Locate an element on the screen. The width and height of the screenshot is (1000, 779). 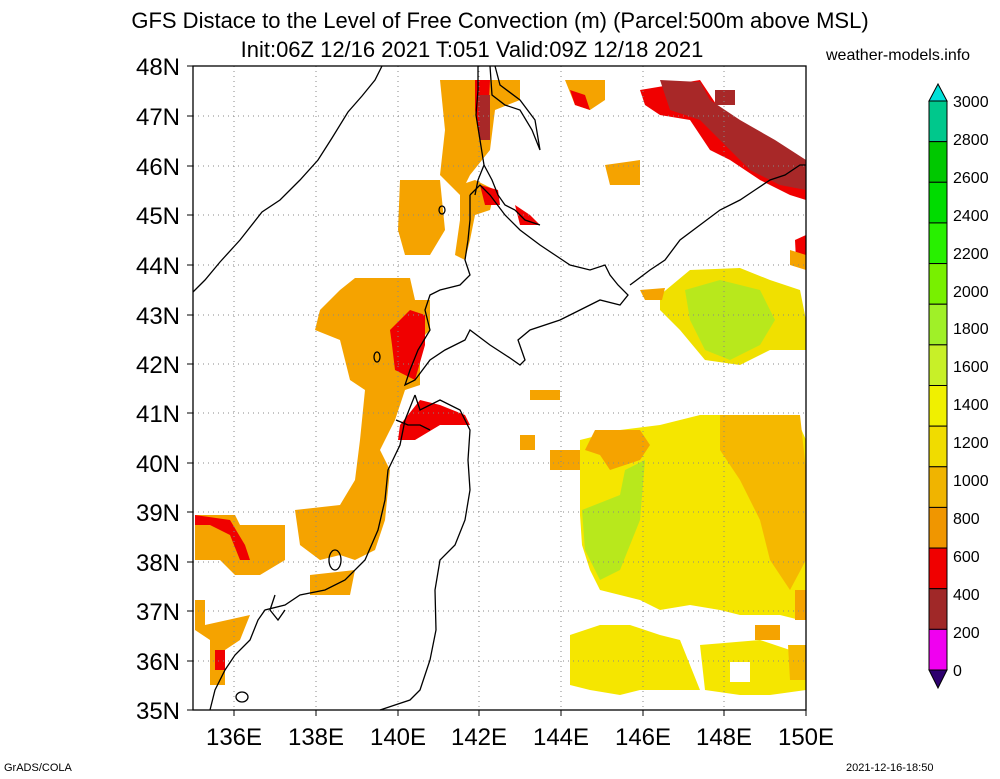
sado-island is located at coordinates (335, 560).